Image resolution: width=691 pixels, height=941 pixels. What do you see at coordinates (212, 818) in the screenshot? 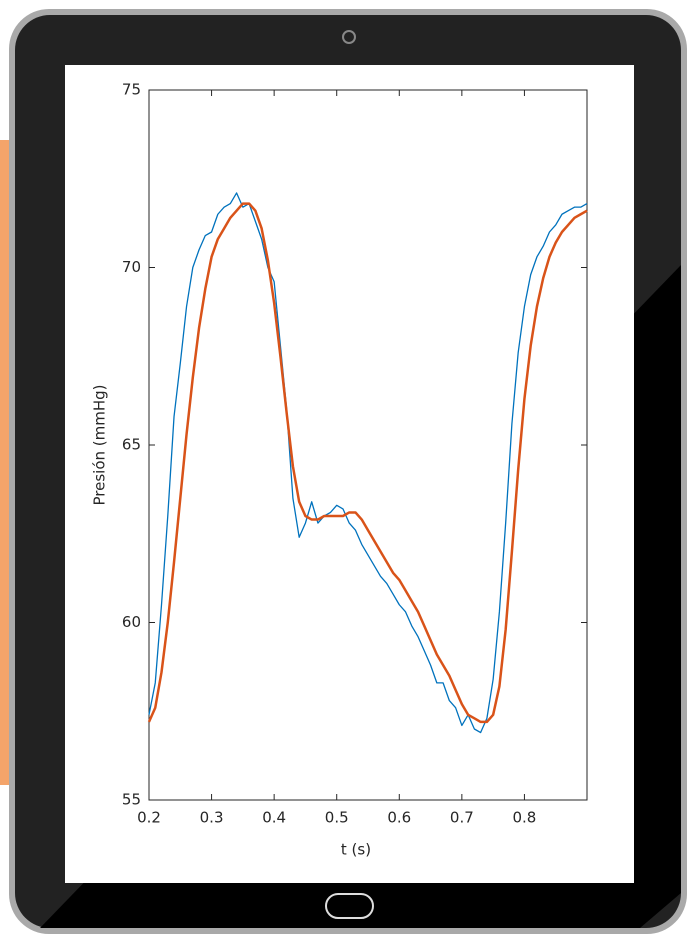
I see `x-tick-label: 0.3` at bounding box center [212, 818].